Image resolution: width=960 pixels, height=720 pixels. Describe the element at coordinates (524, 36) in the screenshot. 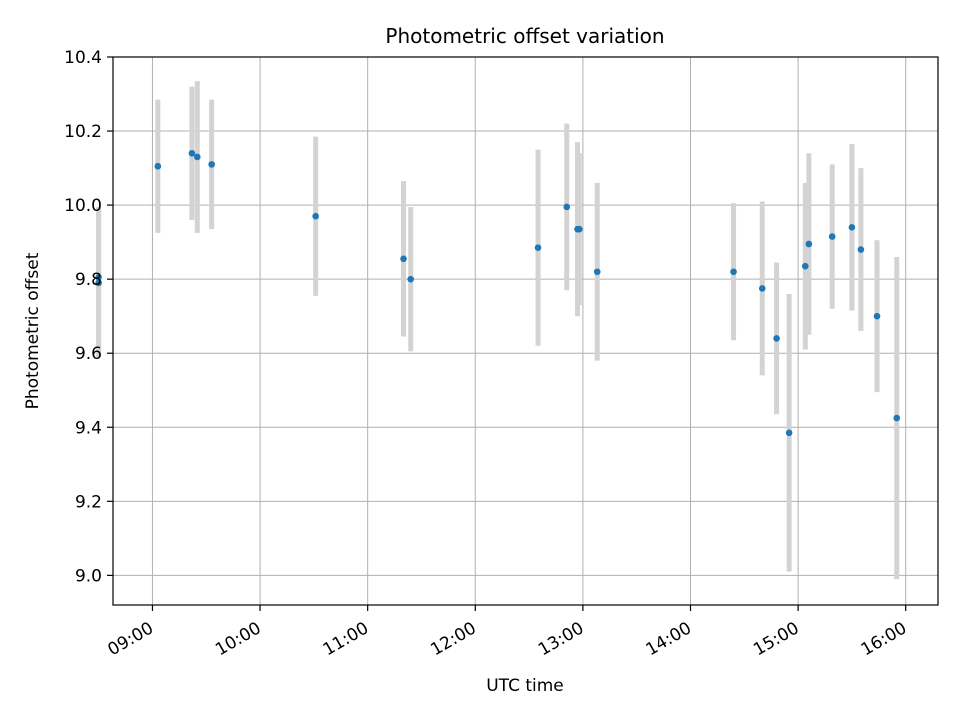

I see `chart-title: Photometric offset variation` at that location.